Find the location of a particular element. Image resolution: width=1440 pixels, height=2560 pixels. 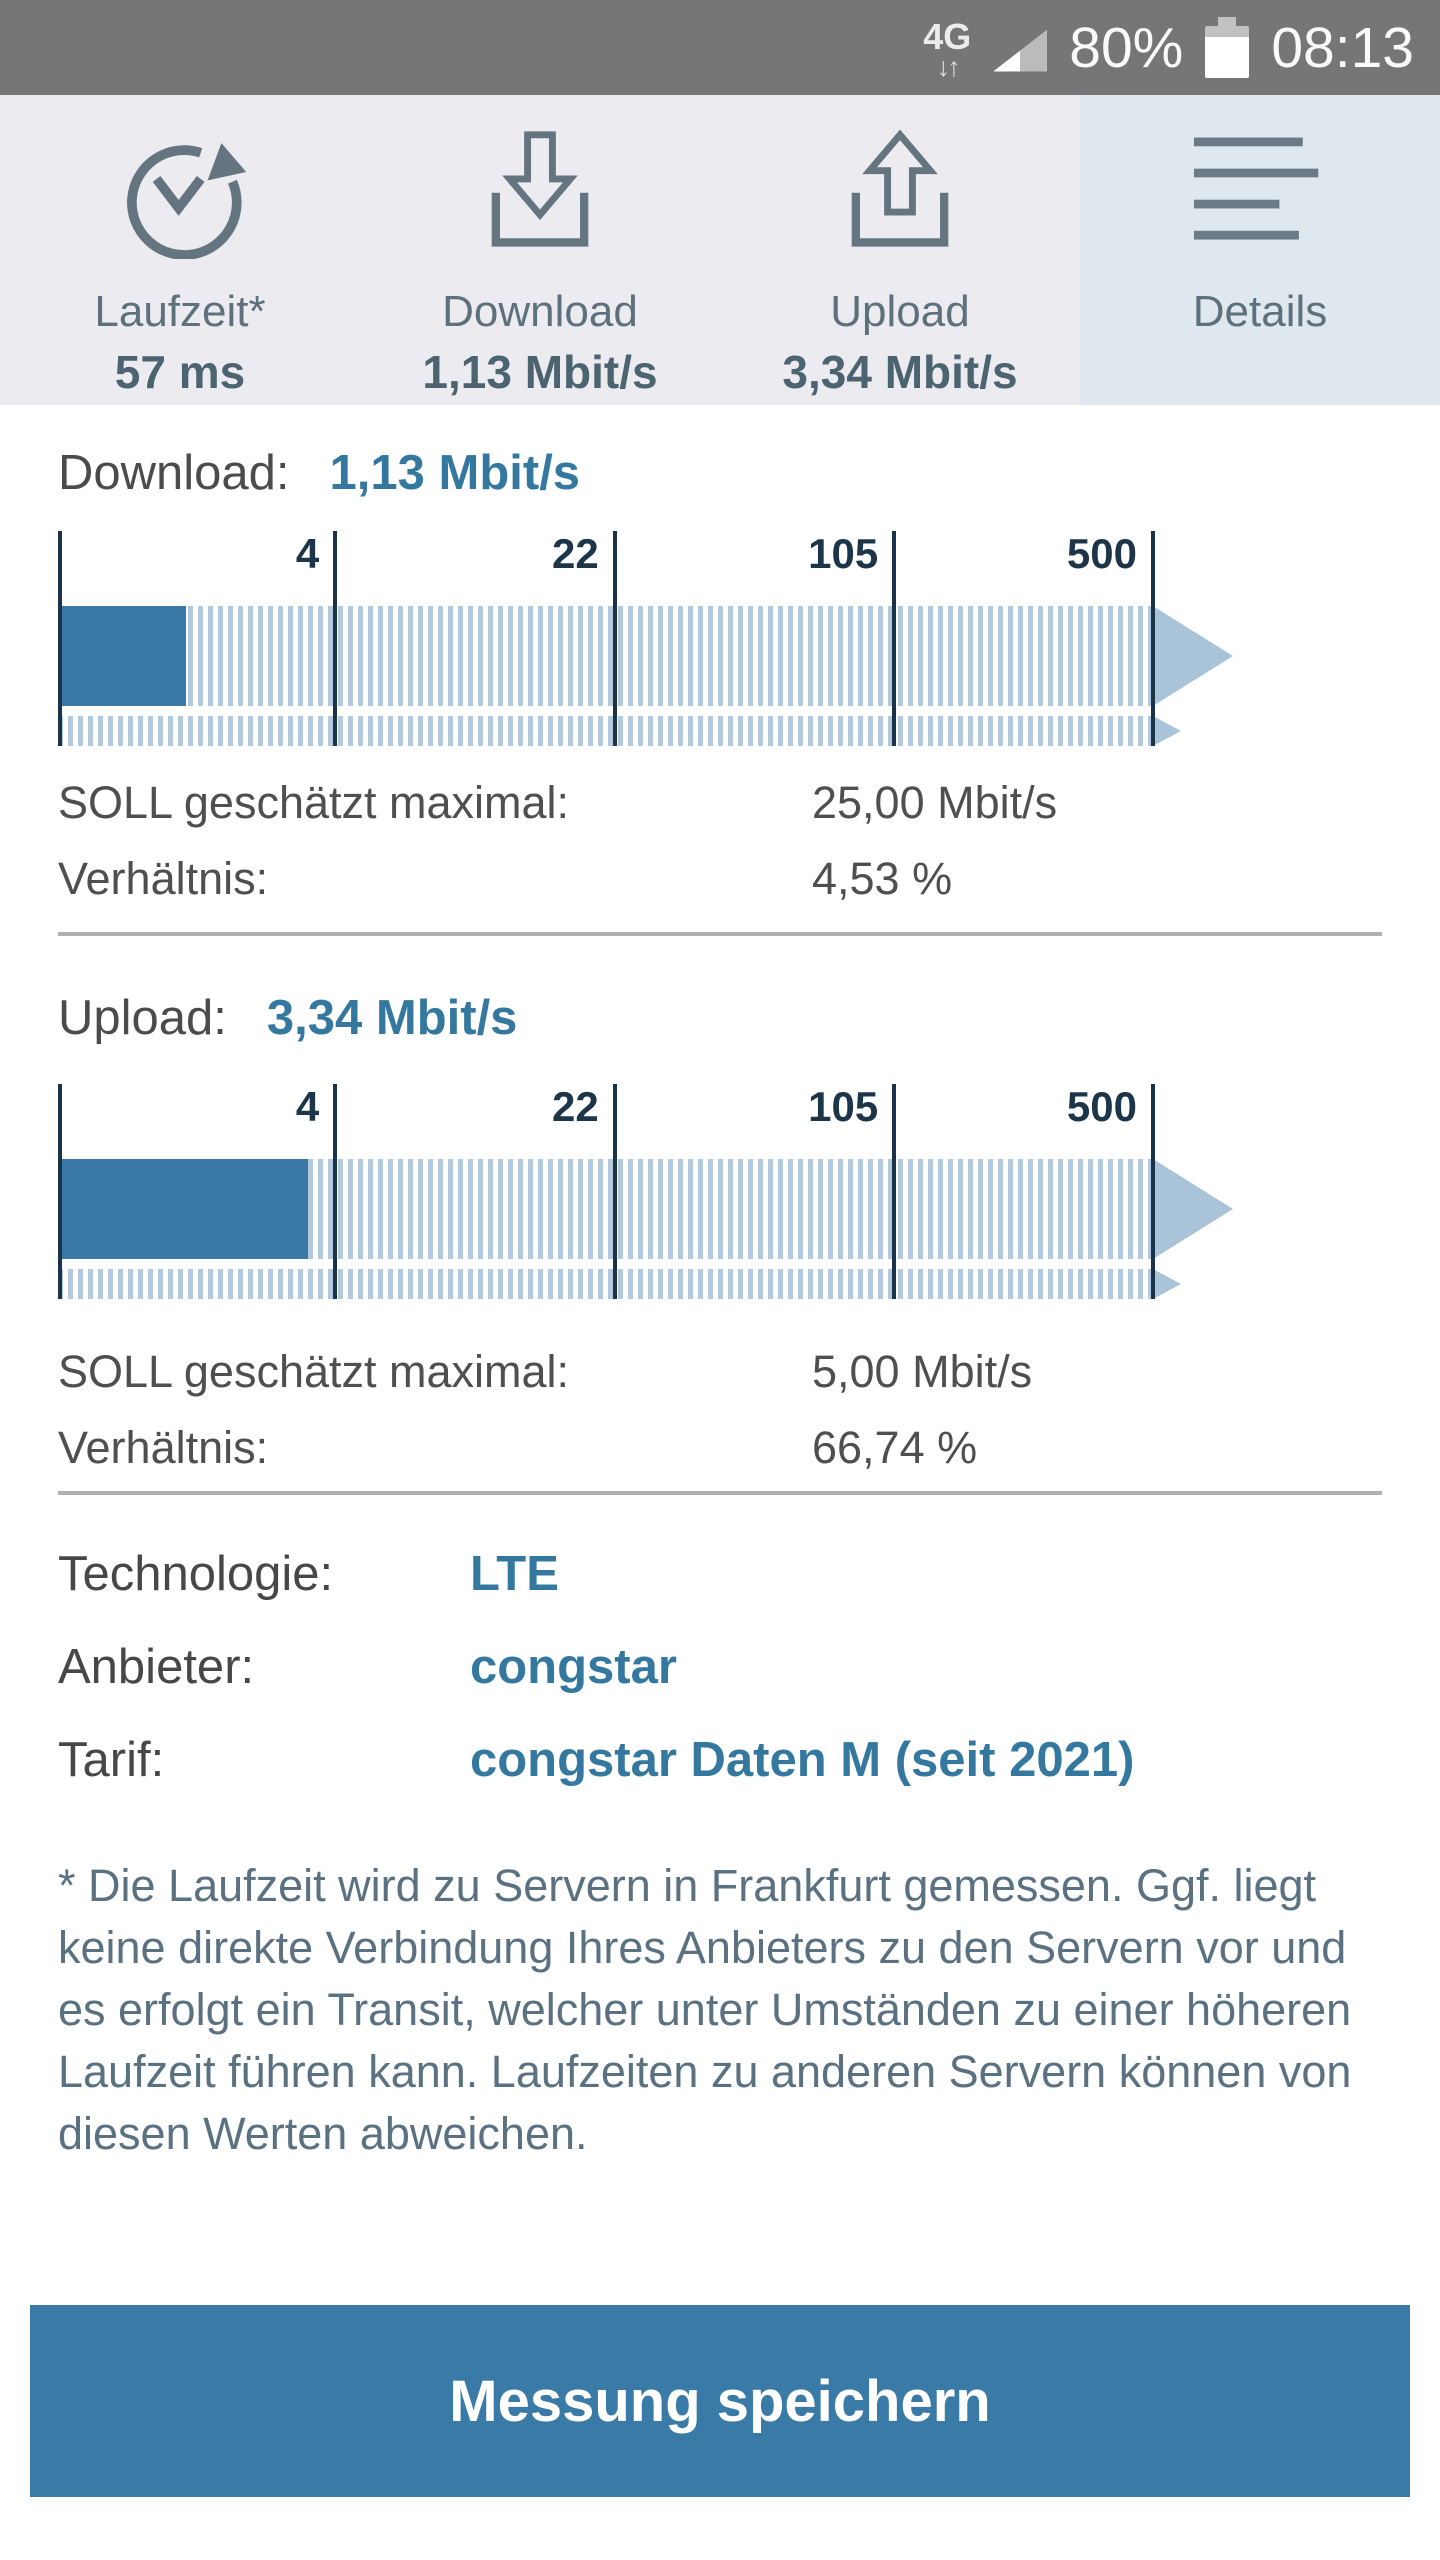

signal-strength-icon is located at coordinates (1020, 50).